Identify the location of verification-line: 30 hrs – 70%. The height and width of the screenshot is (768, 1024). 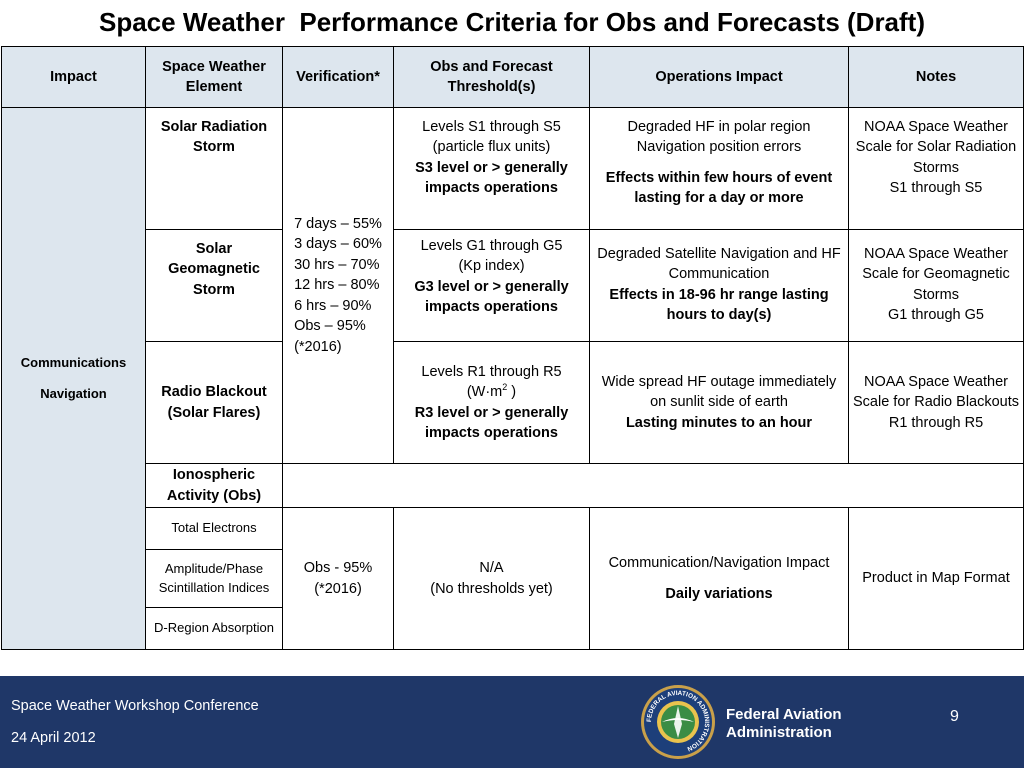
(337, 264).